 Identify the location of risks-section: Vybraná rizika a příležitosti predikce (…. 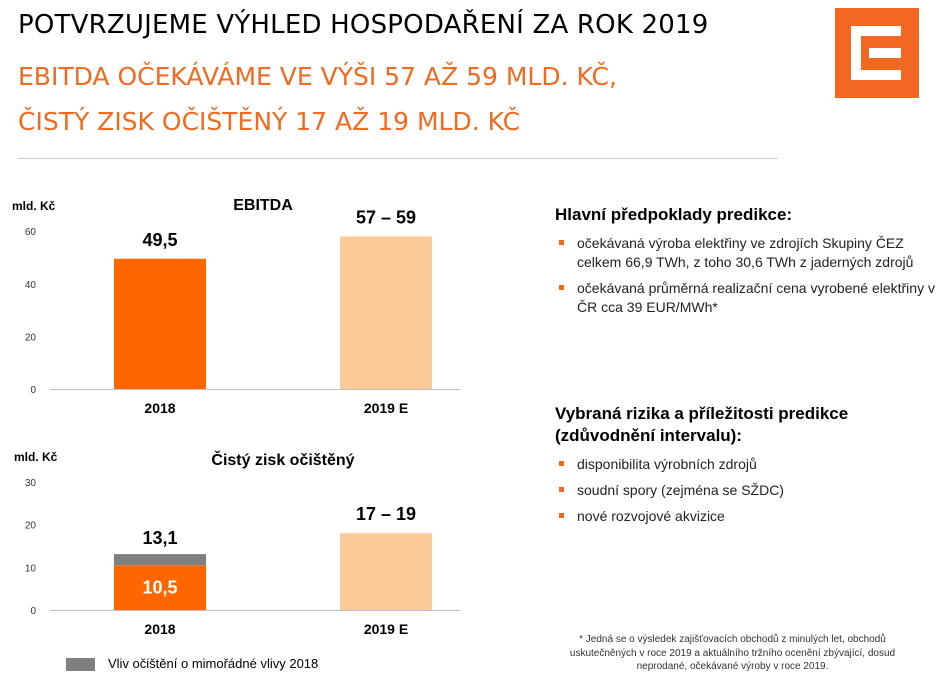
(745, 468).